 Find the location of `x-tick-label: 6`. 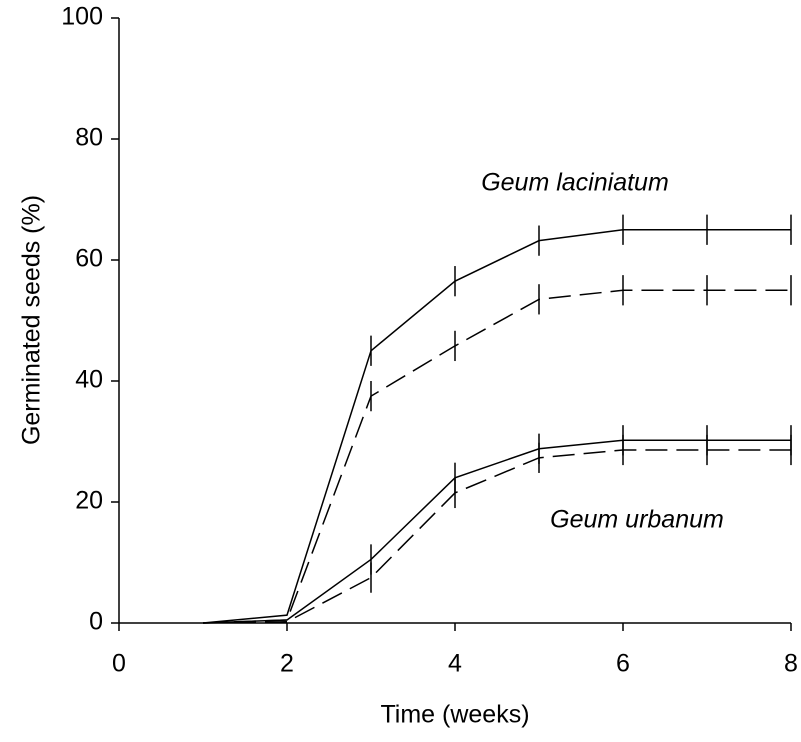

x-tick-label: 6 is located at coordinates (623, 664).